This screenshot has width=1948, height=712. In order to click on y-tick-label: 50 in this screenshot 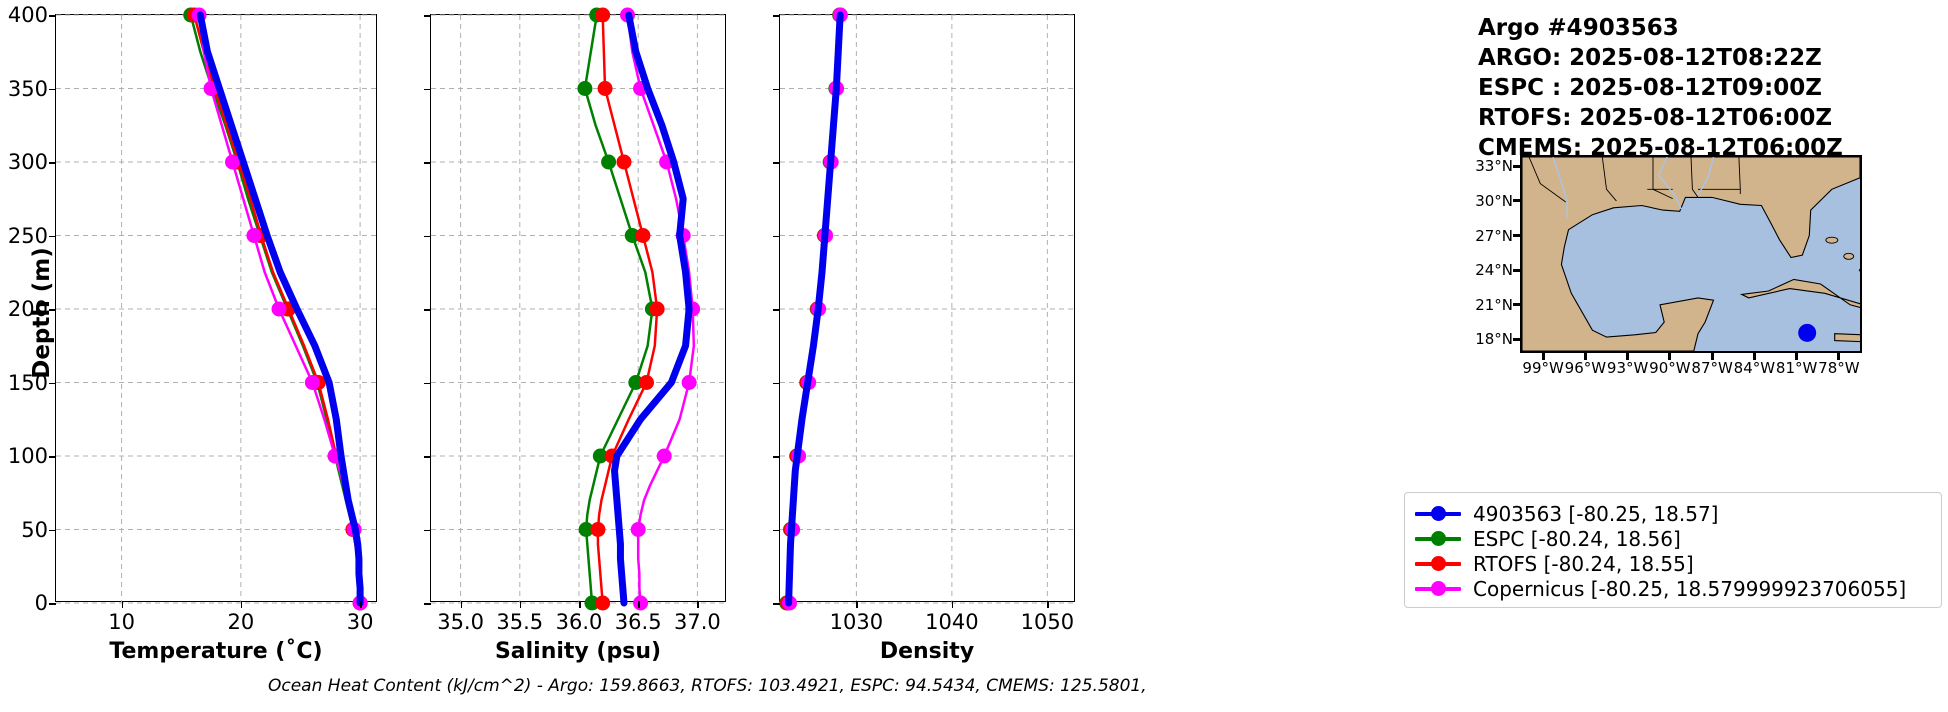, I will do `click(34, 529)`.